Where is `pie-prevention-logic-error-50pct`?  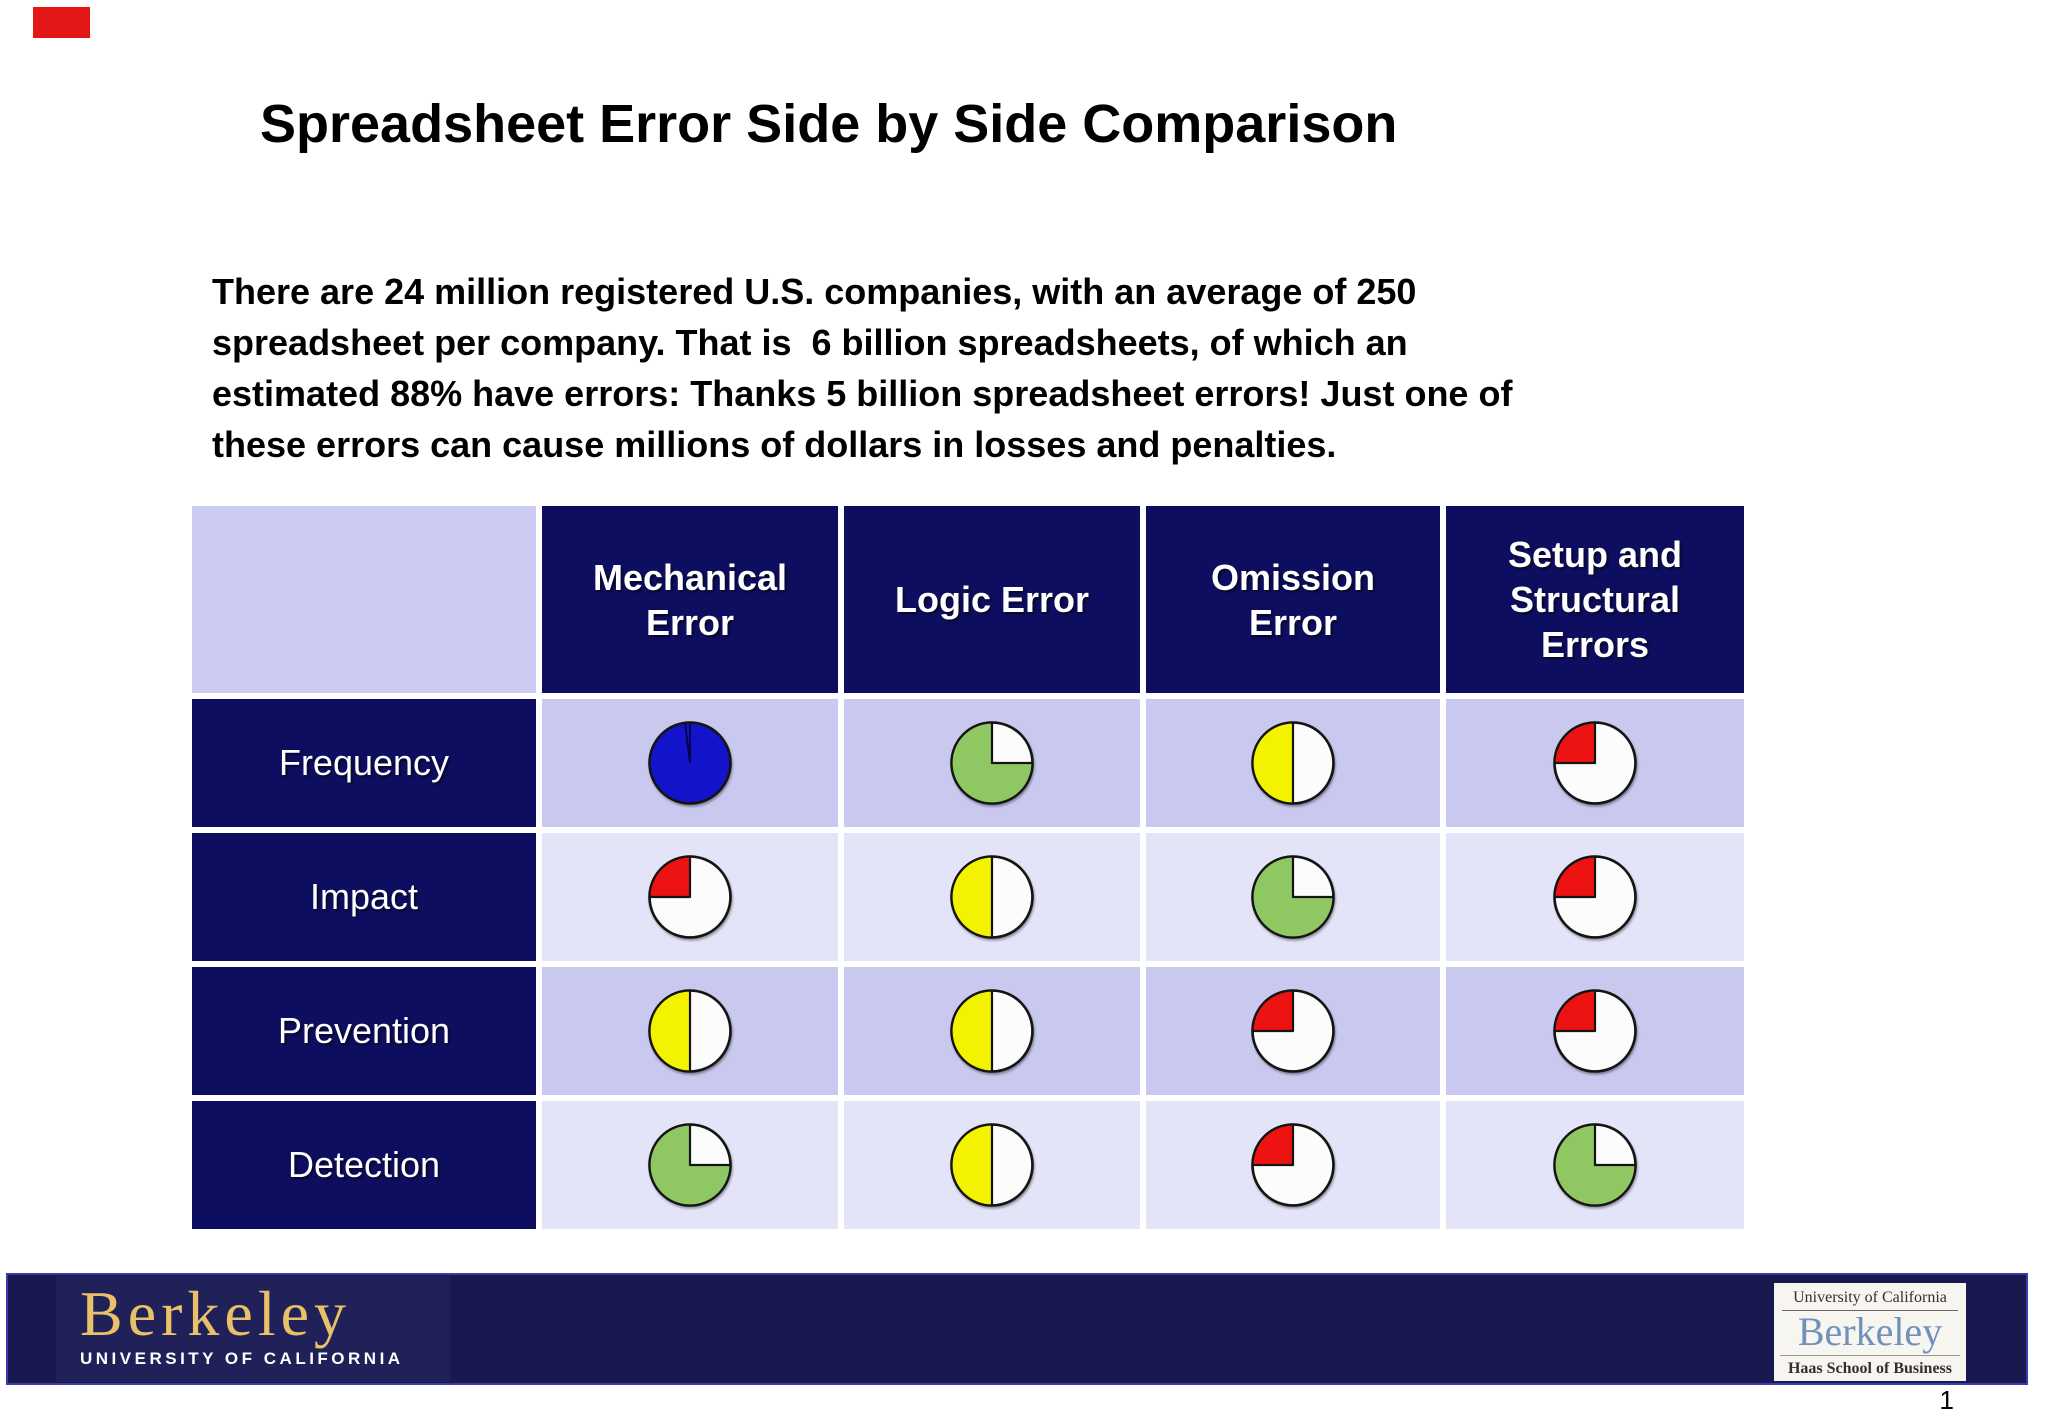
pie-prevention-logic-error-50pct is located at coordinates (992, 1031).